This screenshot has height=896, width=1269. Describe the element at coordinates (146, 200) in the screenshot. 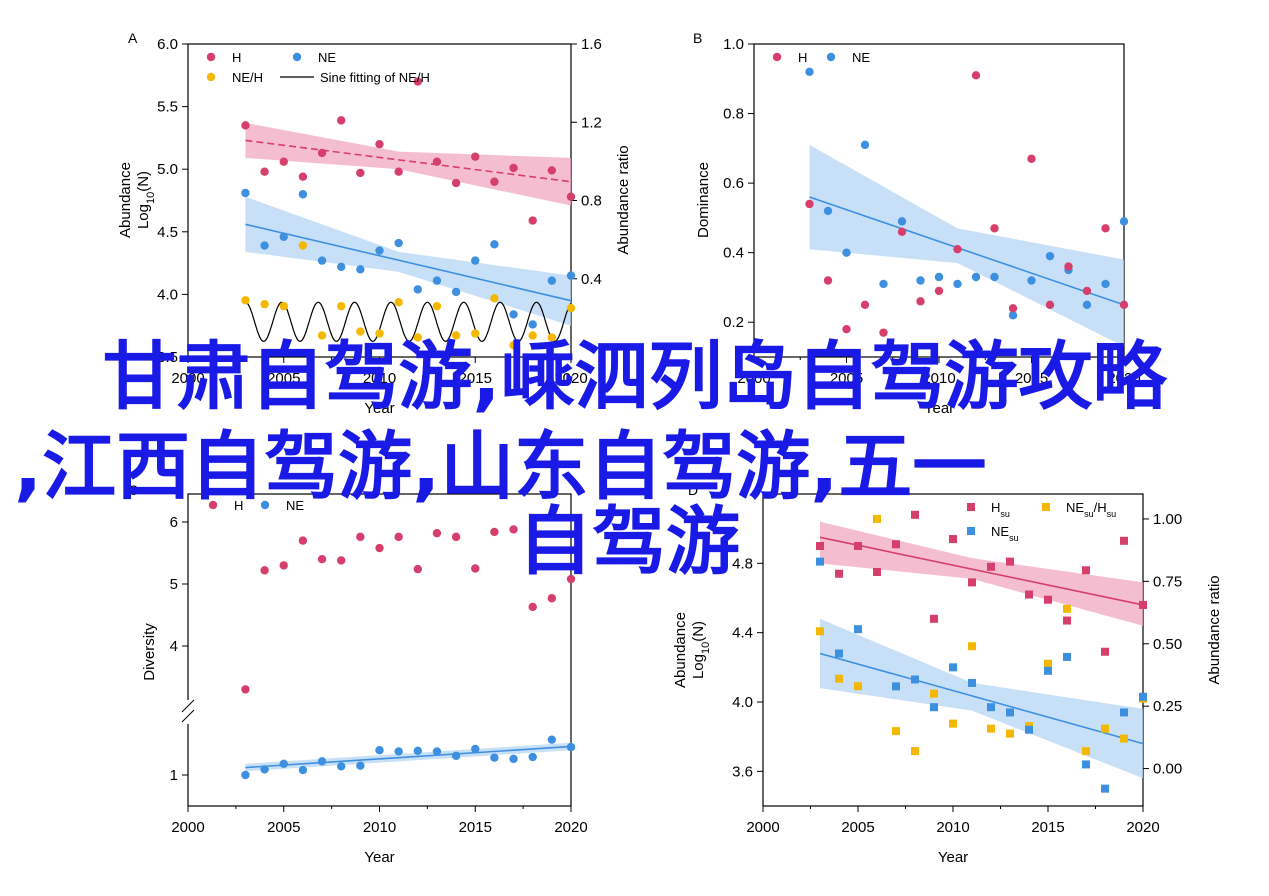

I see `y-axis-label-2: Log10(N)` at that location.